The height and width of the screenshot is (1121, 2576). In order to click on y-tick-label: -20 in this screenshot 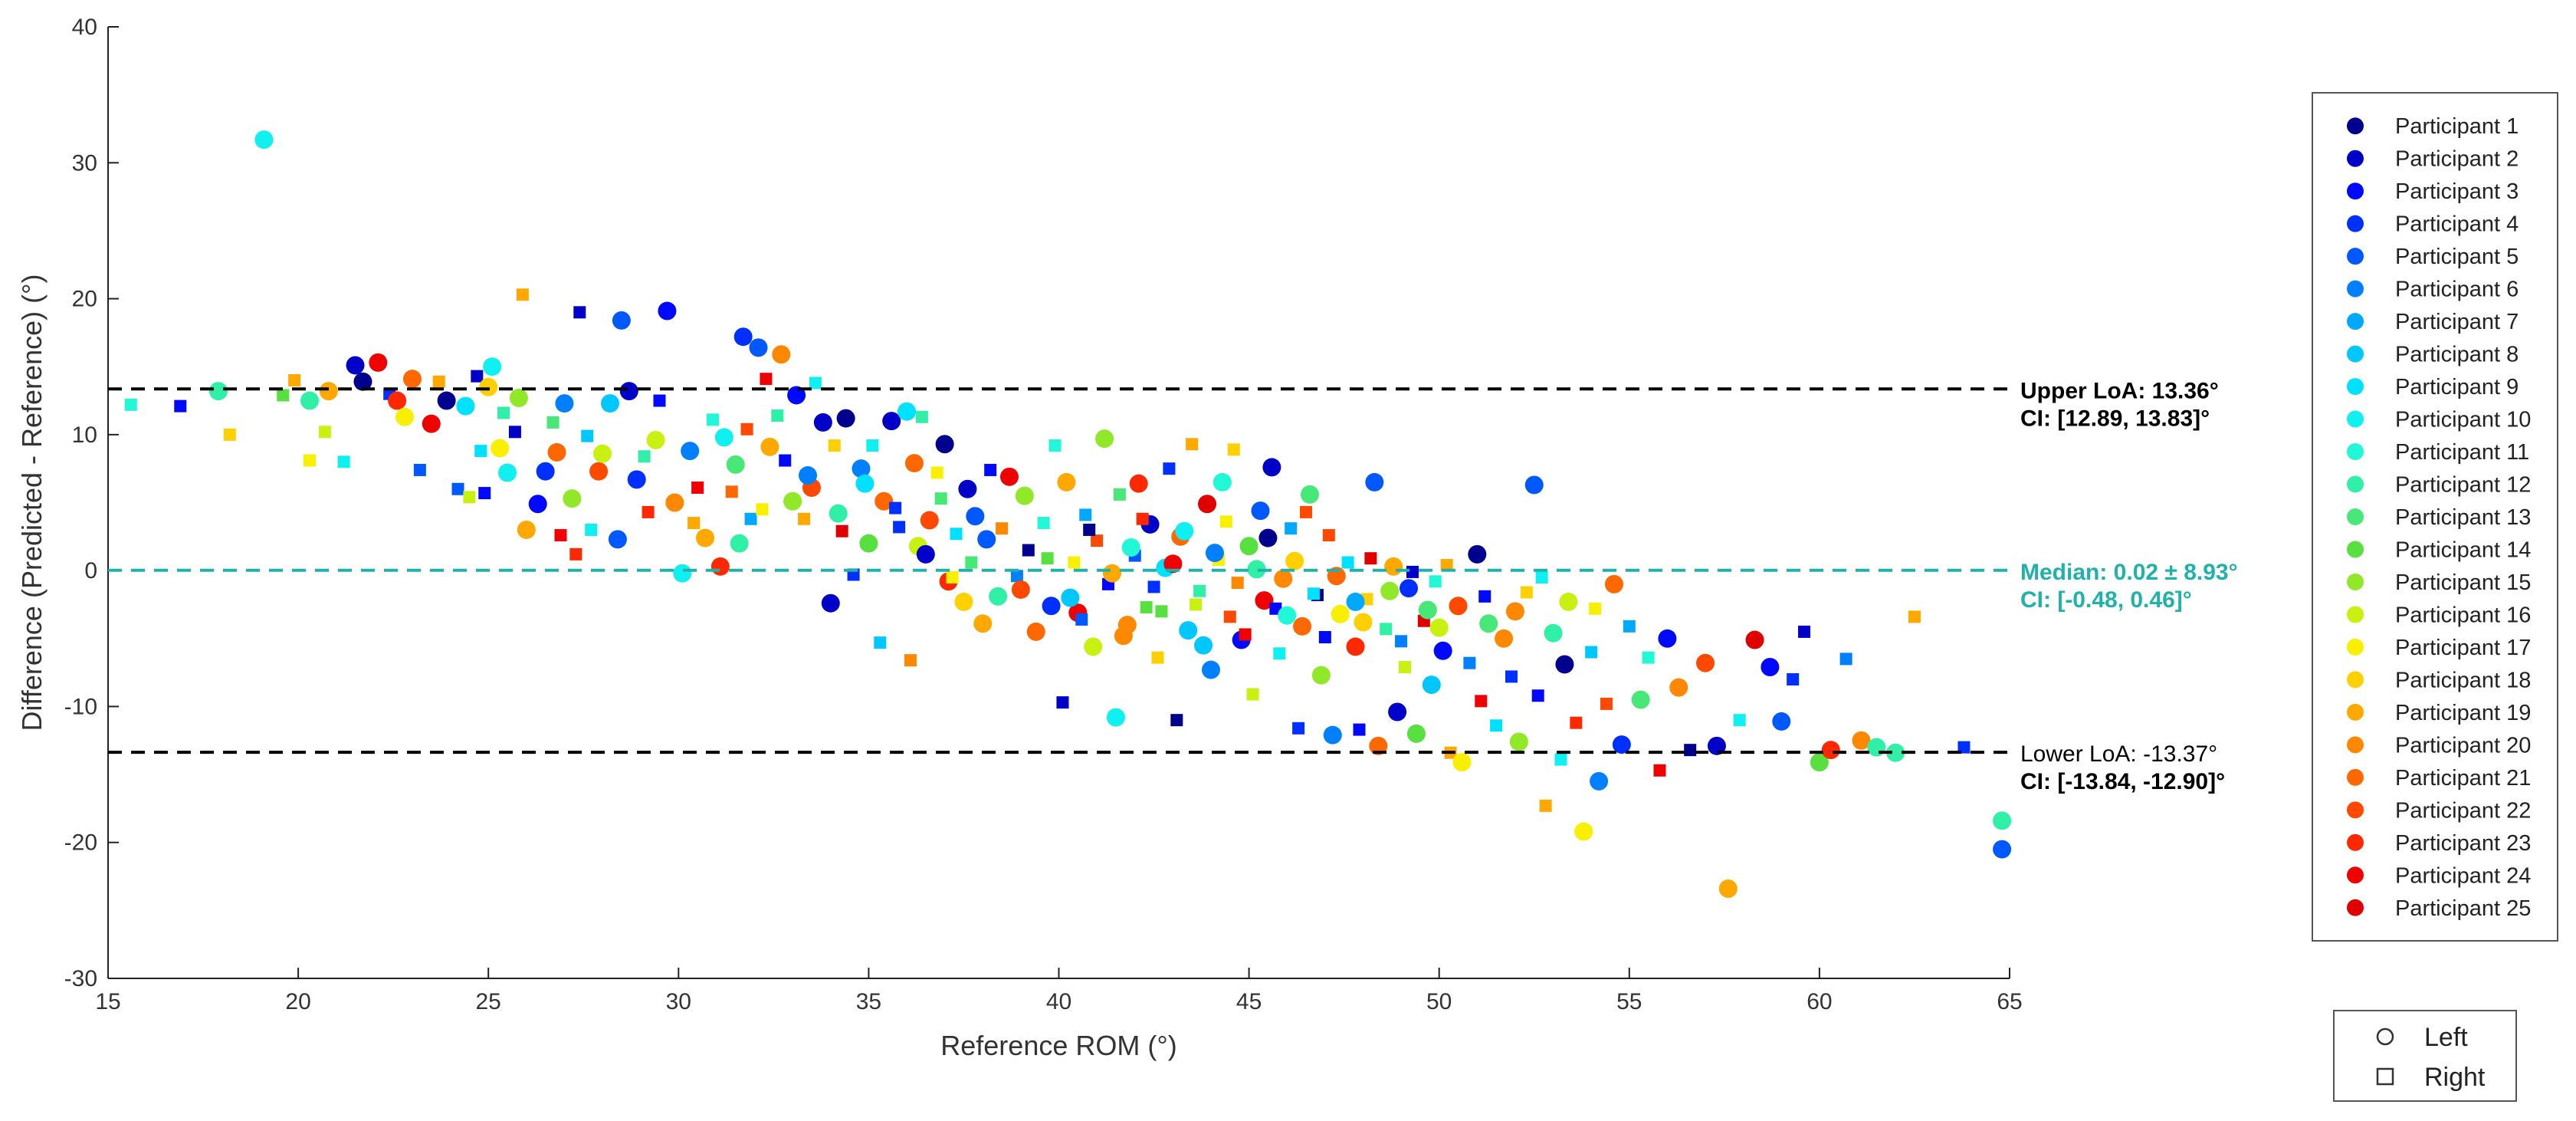, I will do `click(80, 843)`.